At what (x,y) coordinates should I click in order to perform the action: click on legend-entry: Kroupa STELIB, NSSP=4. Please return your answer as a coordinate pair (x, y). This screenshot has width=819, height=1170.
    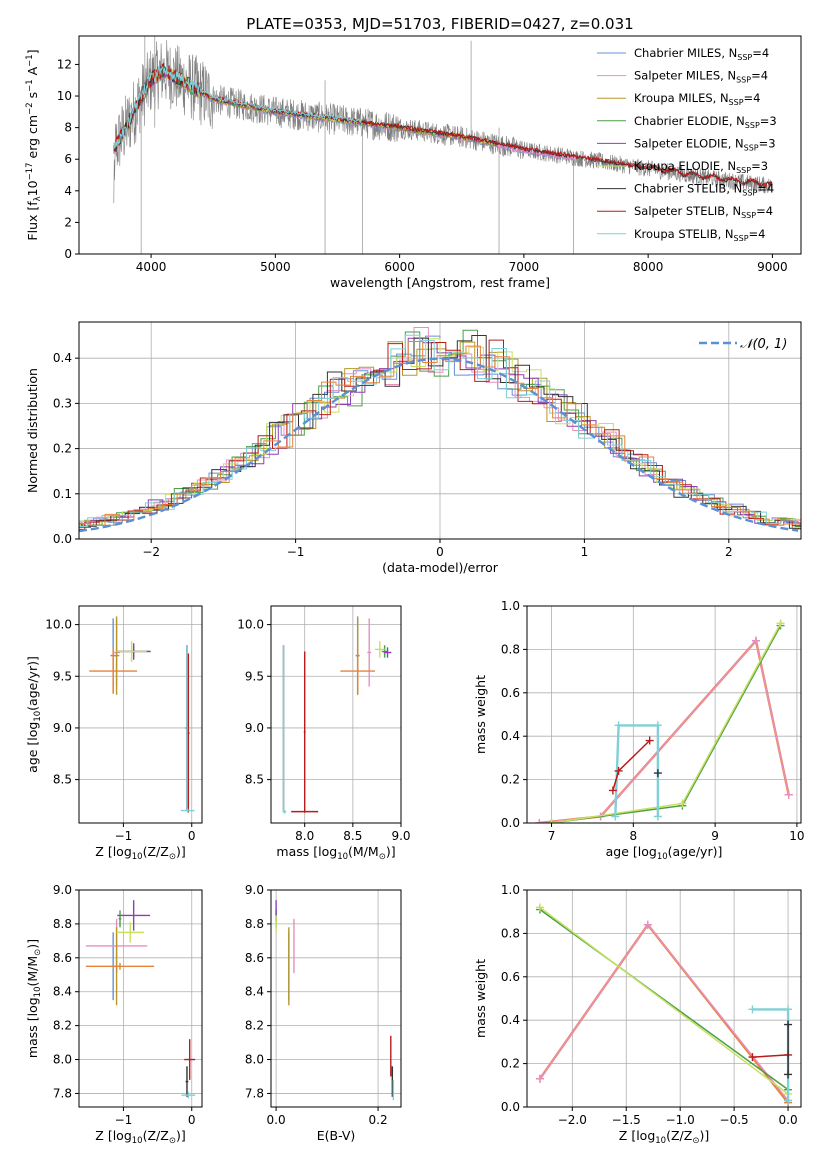
    Looking at the image, I should click on (699, 235).